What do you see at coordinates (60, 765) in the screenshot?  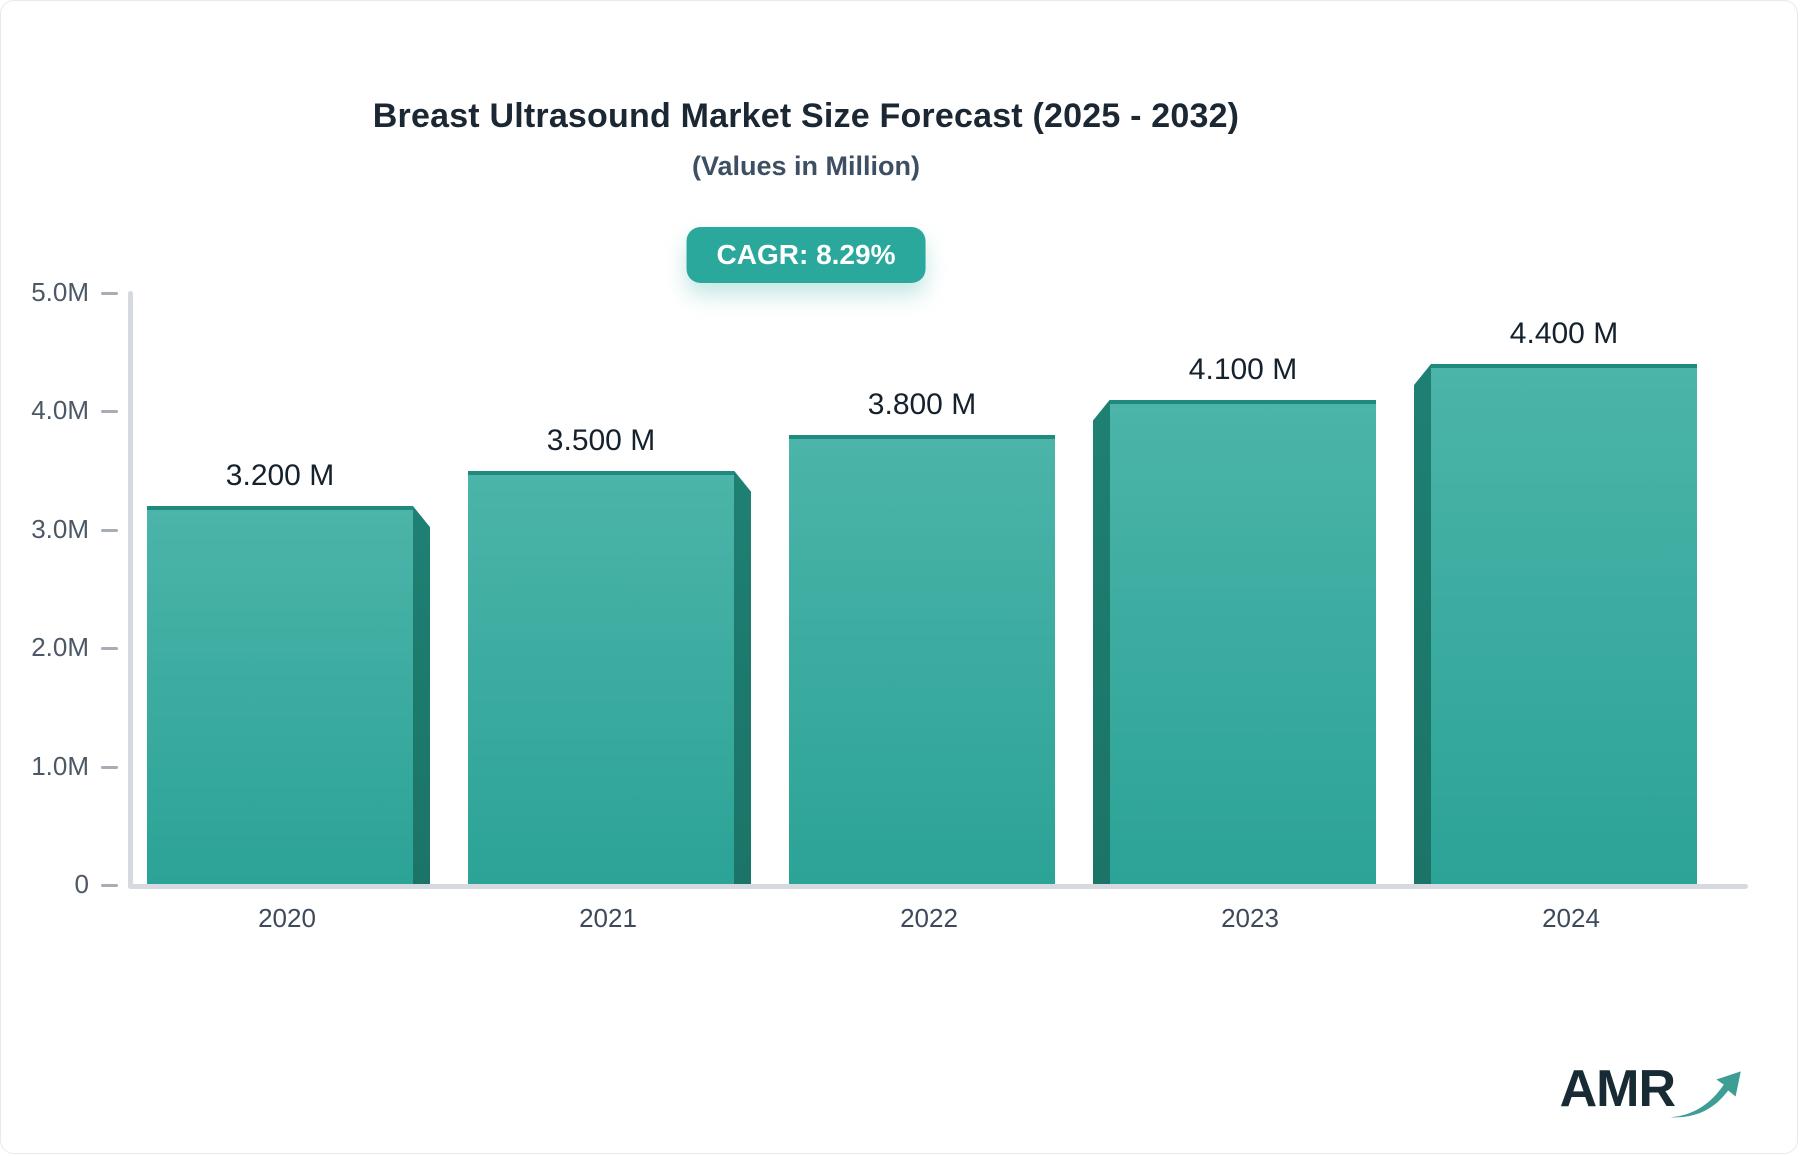 I see `y-axis-tick-label: 1.0M` at bounding box center [60, 765].